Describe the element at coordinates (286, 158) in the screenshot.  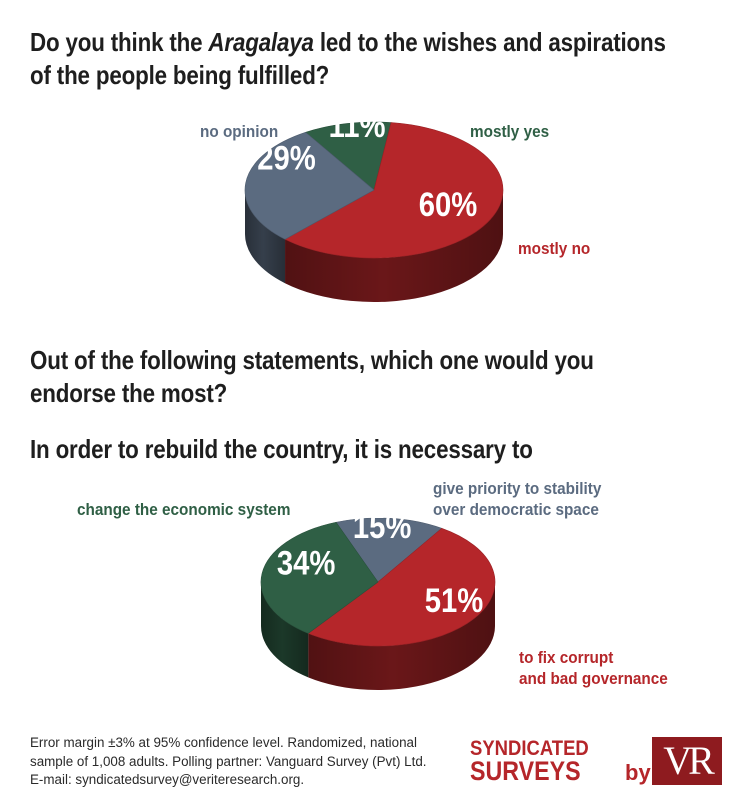
I see `chart1-value-2: 29%` at that location.